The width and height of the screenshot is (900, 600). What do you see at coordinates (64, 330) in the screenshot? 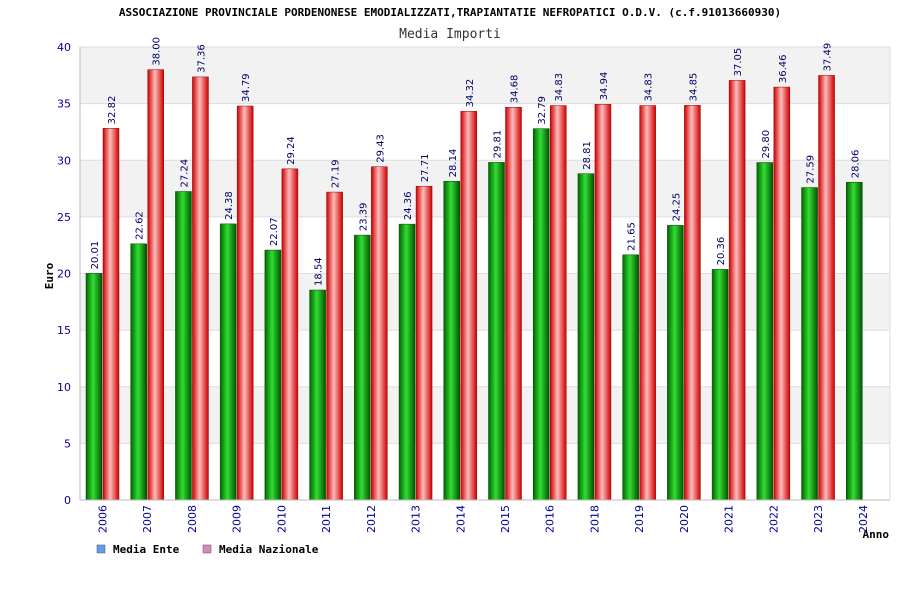
I see `y-tick-label: 15` at bounding box center [64, 330].